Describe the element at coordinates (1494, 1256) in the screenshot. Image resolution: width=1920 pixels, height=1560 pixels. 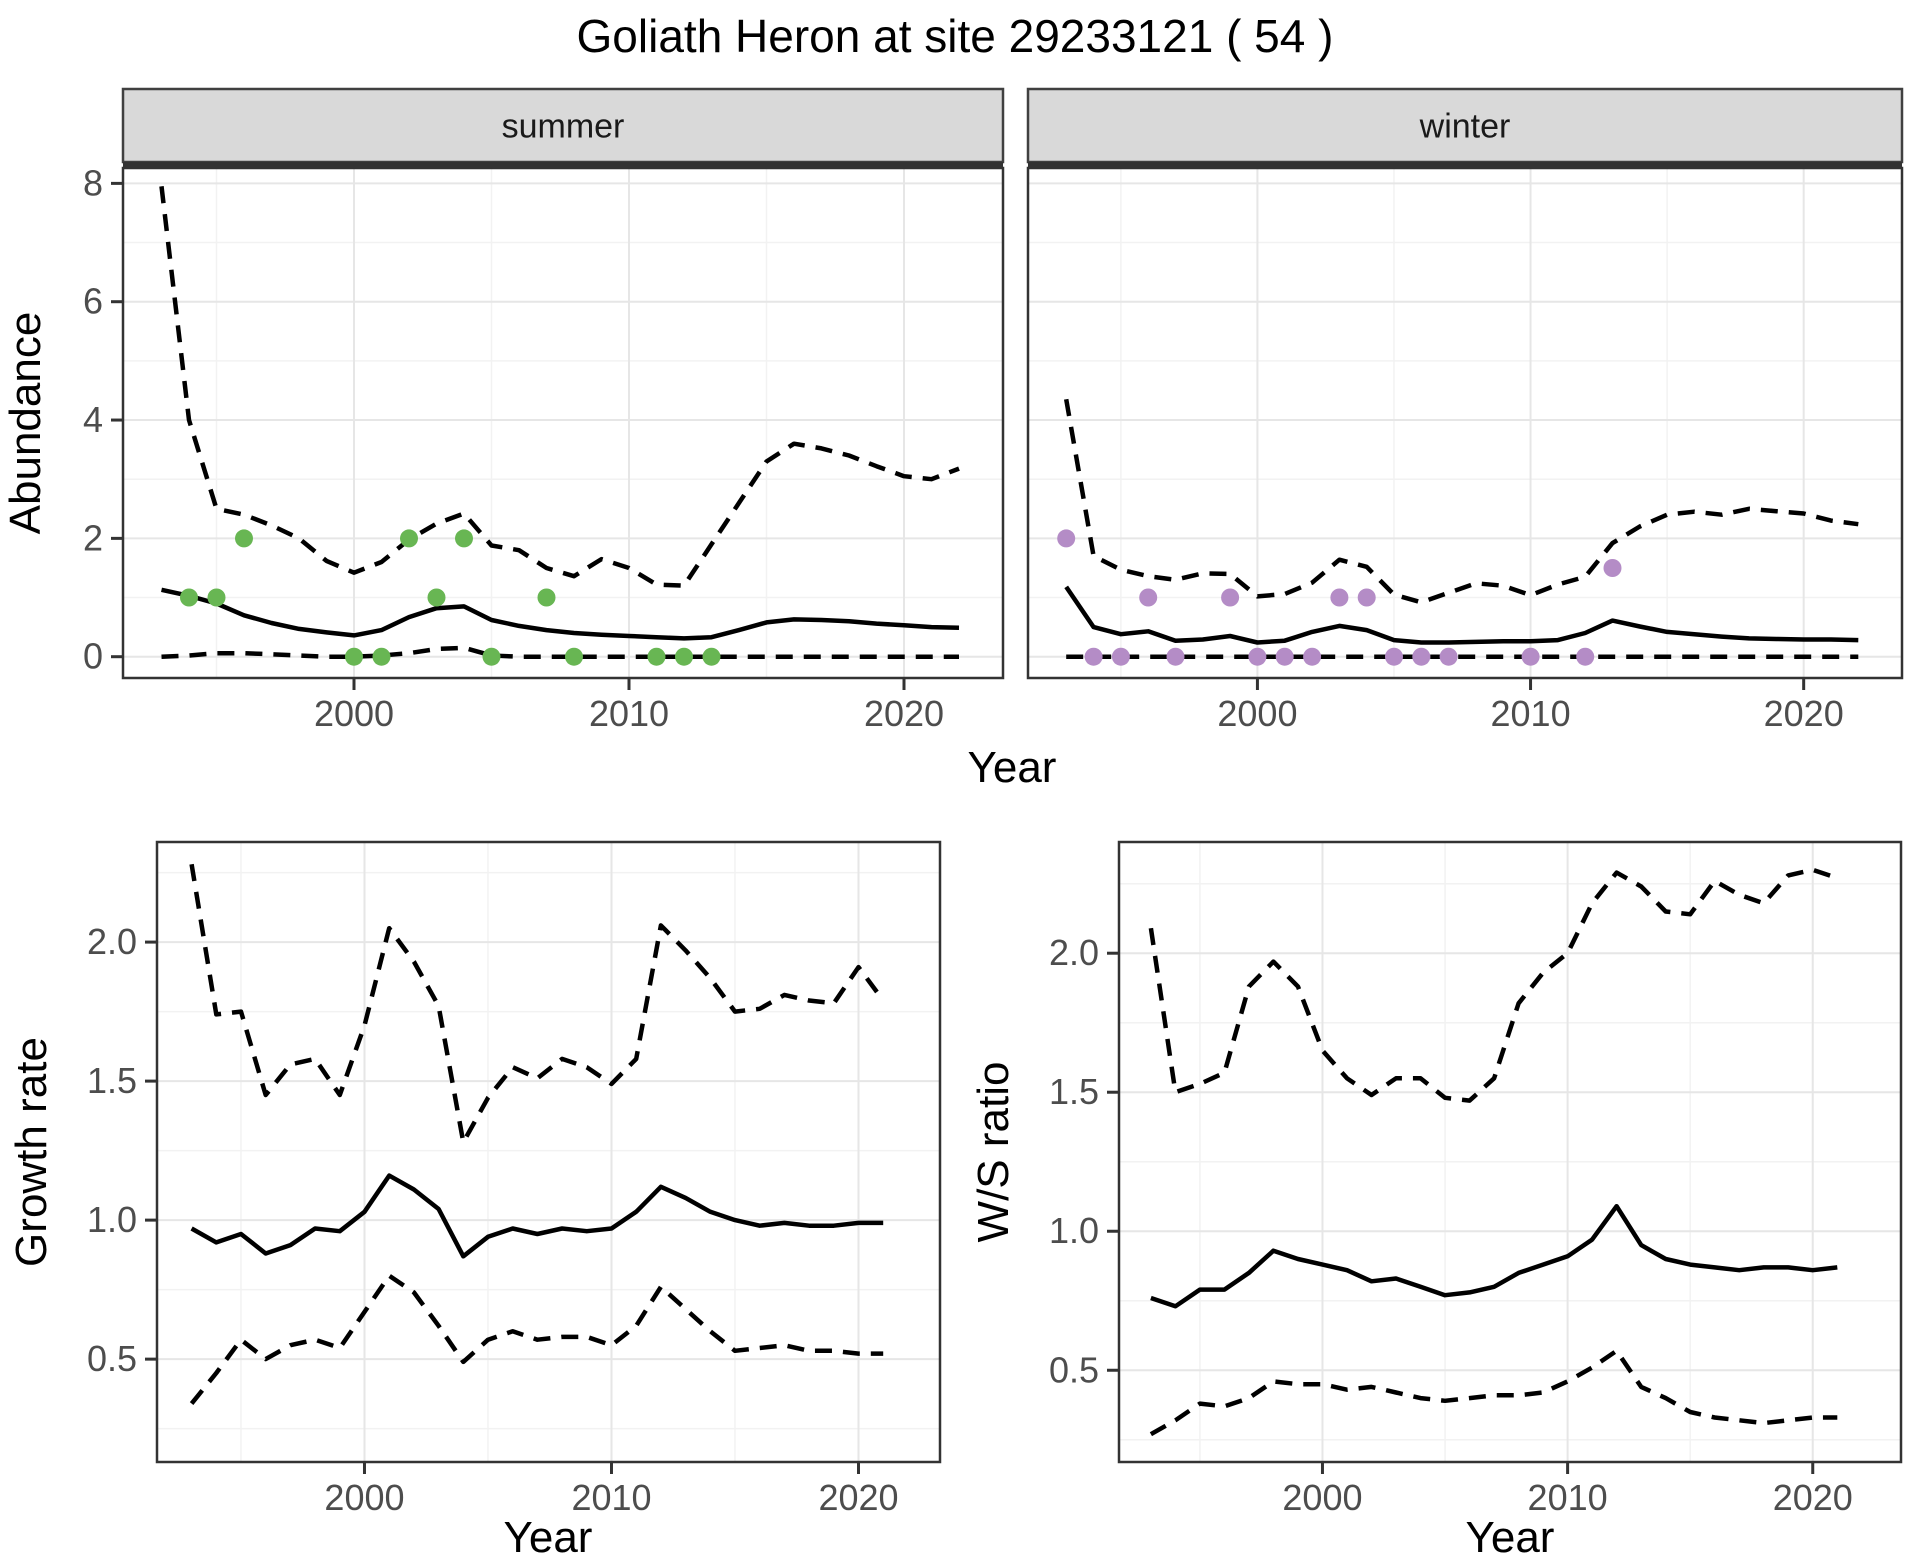
I see `ws-ratio-median-line` at that location.